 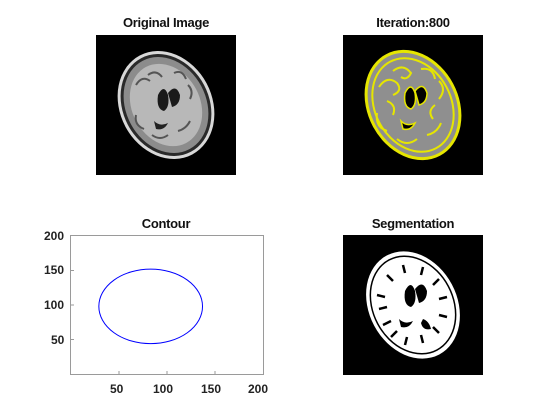 I want to click on contour-axes, so click(x=167, y=305).